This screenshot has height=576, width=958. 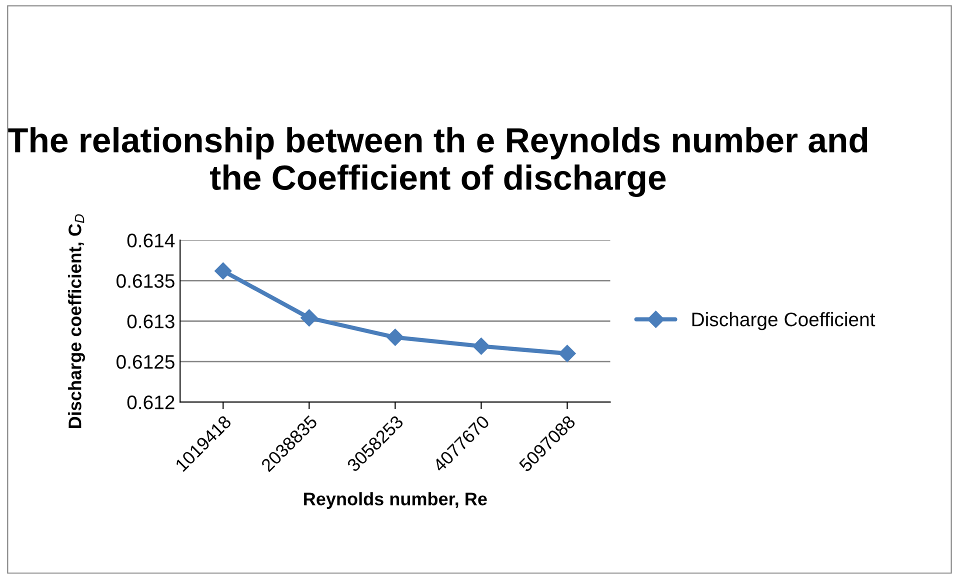 What do you see at coordinates (151, 241) in the screenshot?
I see `y-tick-label: 0.614` at bounding box center [151, 241].